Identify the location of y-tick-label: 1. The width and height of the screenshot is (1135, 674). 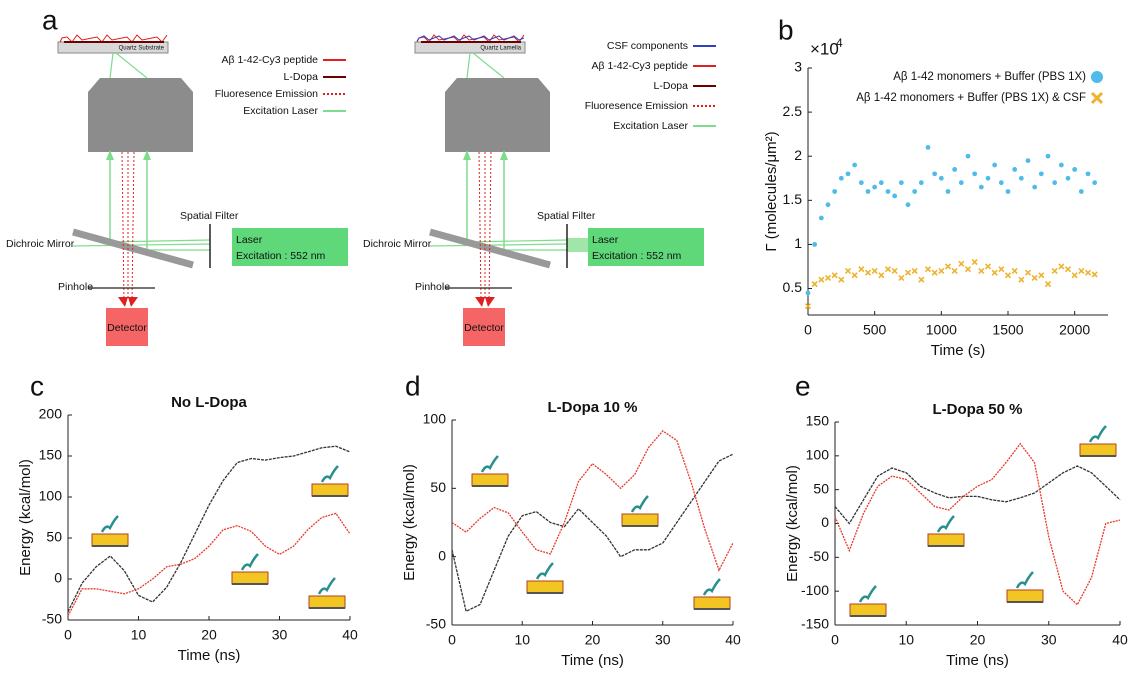
(798, 243).